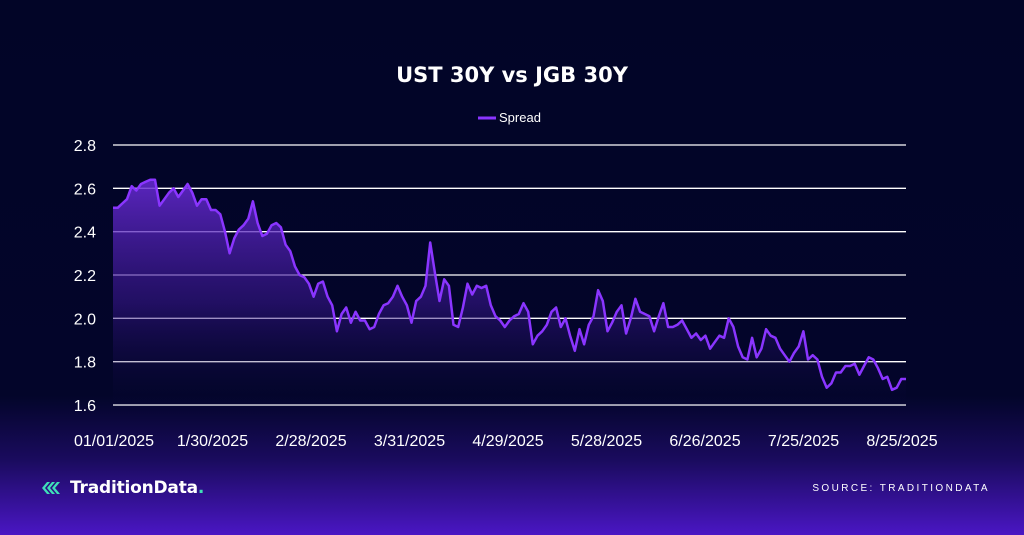  I want to click on x-tick-label: 4/29/2025, so click(507, 441).